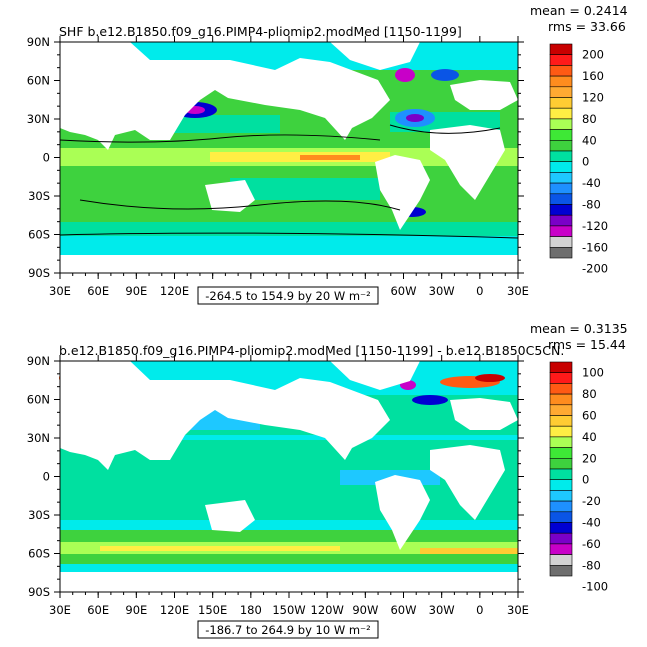  What do you see at coordinates (589, 140) in the screenshot?
I see `colorbar-label: 40` at bounding box center [589, 140].